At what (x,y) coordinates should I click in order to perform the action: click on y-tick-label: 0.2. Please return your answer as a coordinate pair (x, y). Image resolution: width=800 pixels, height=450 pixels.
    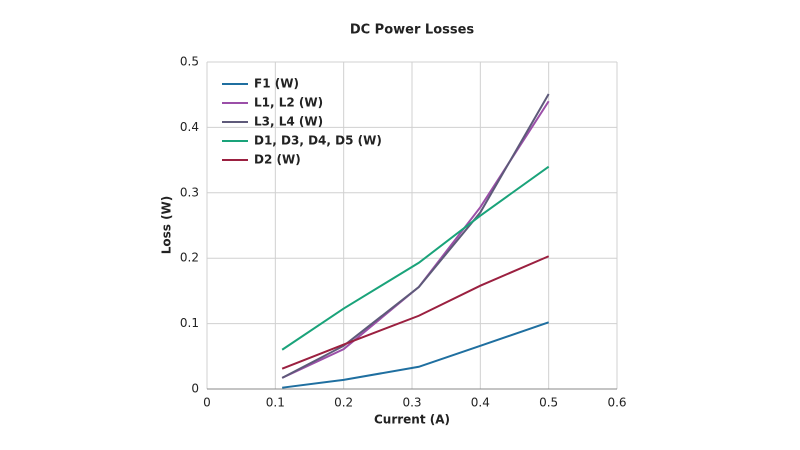
    Looking at the image, I should click on (189, 258).